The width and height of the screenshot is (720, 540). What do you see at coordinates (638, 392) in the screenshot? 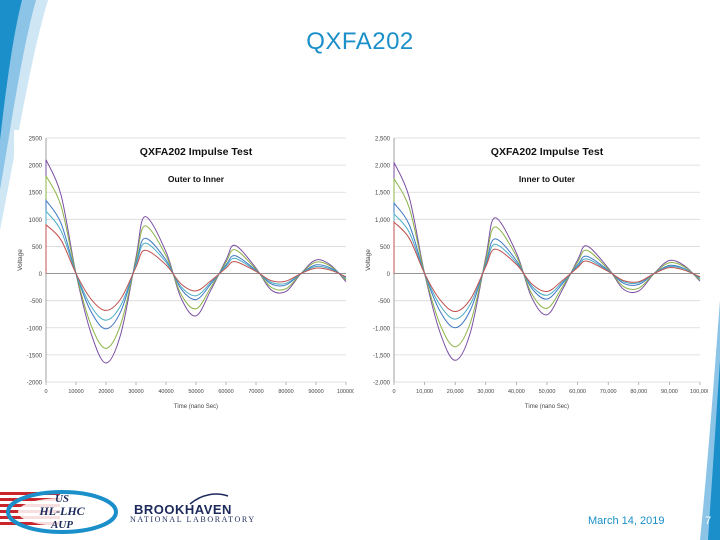
I see `x-tick-label: 80,000` at bounding box center [638, 392].